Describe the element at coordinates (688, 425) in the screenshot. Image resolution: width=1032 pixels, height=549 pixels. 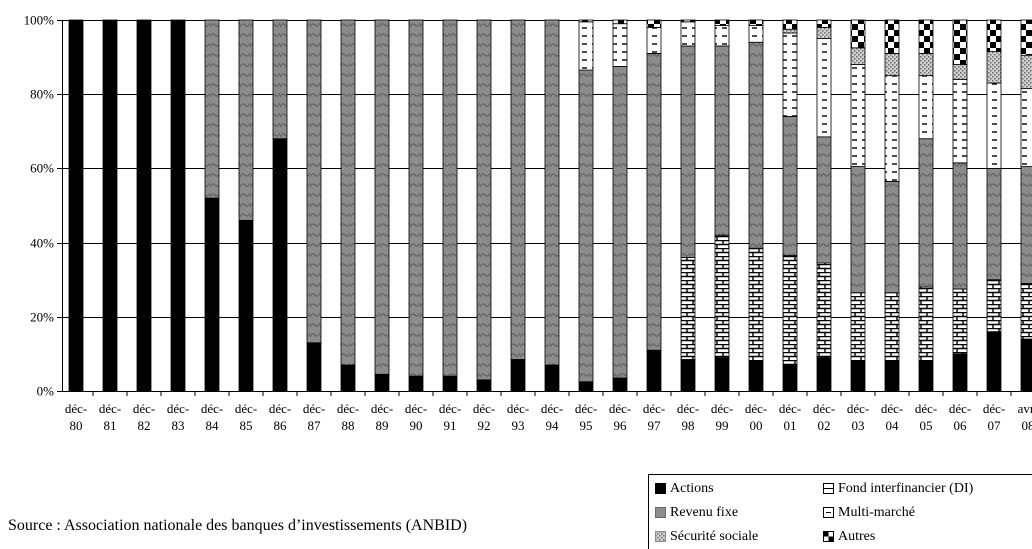
I see `x-tick-label: 98` at that location.